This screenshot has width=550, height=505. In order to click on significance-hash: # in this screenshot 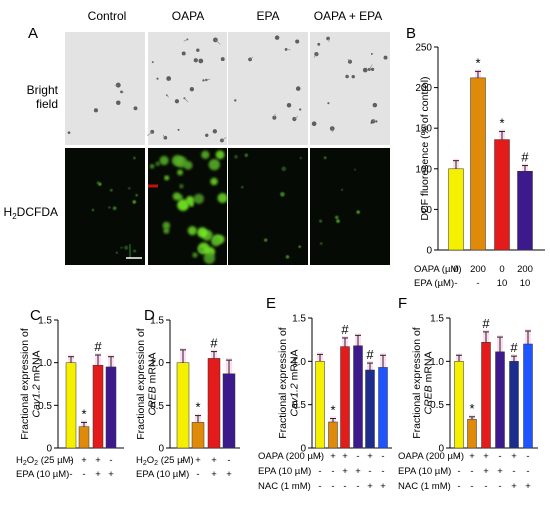, I will do `click(370, 354)`.